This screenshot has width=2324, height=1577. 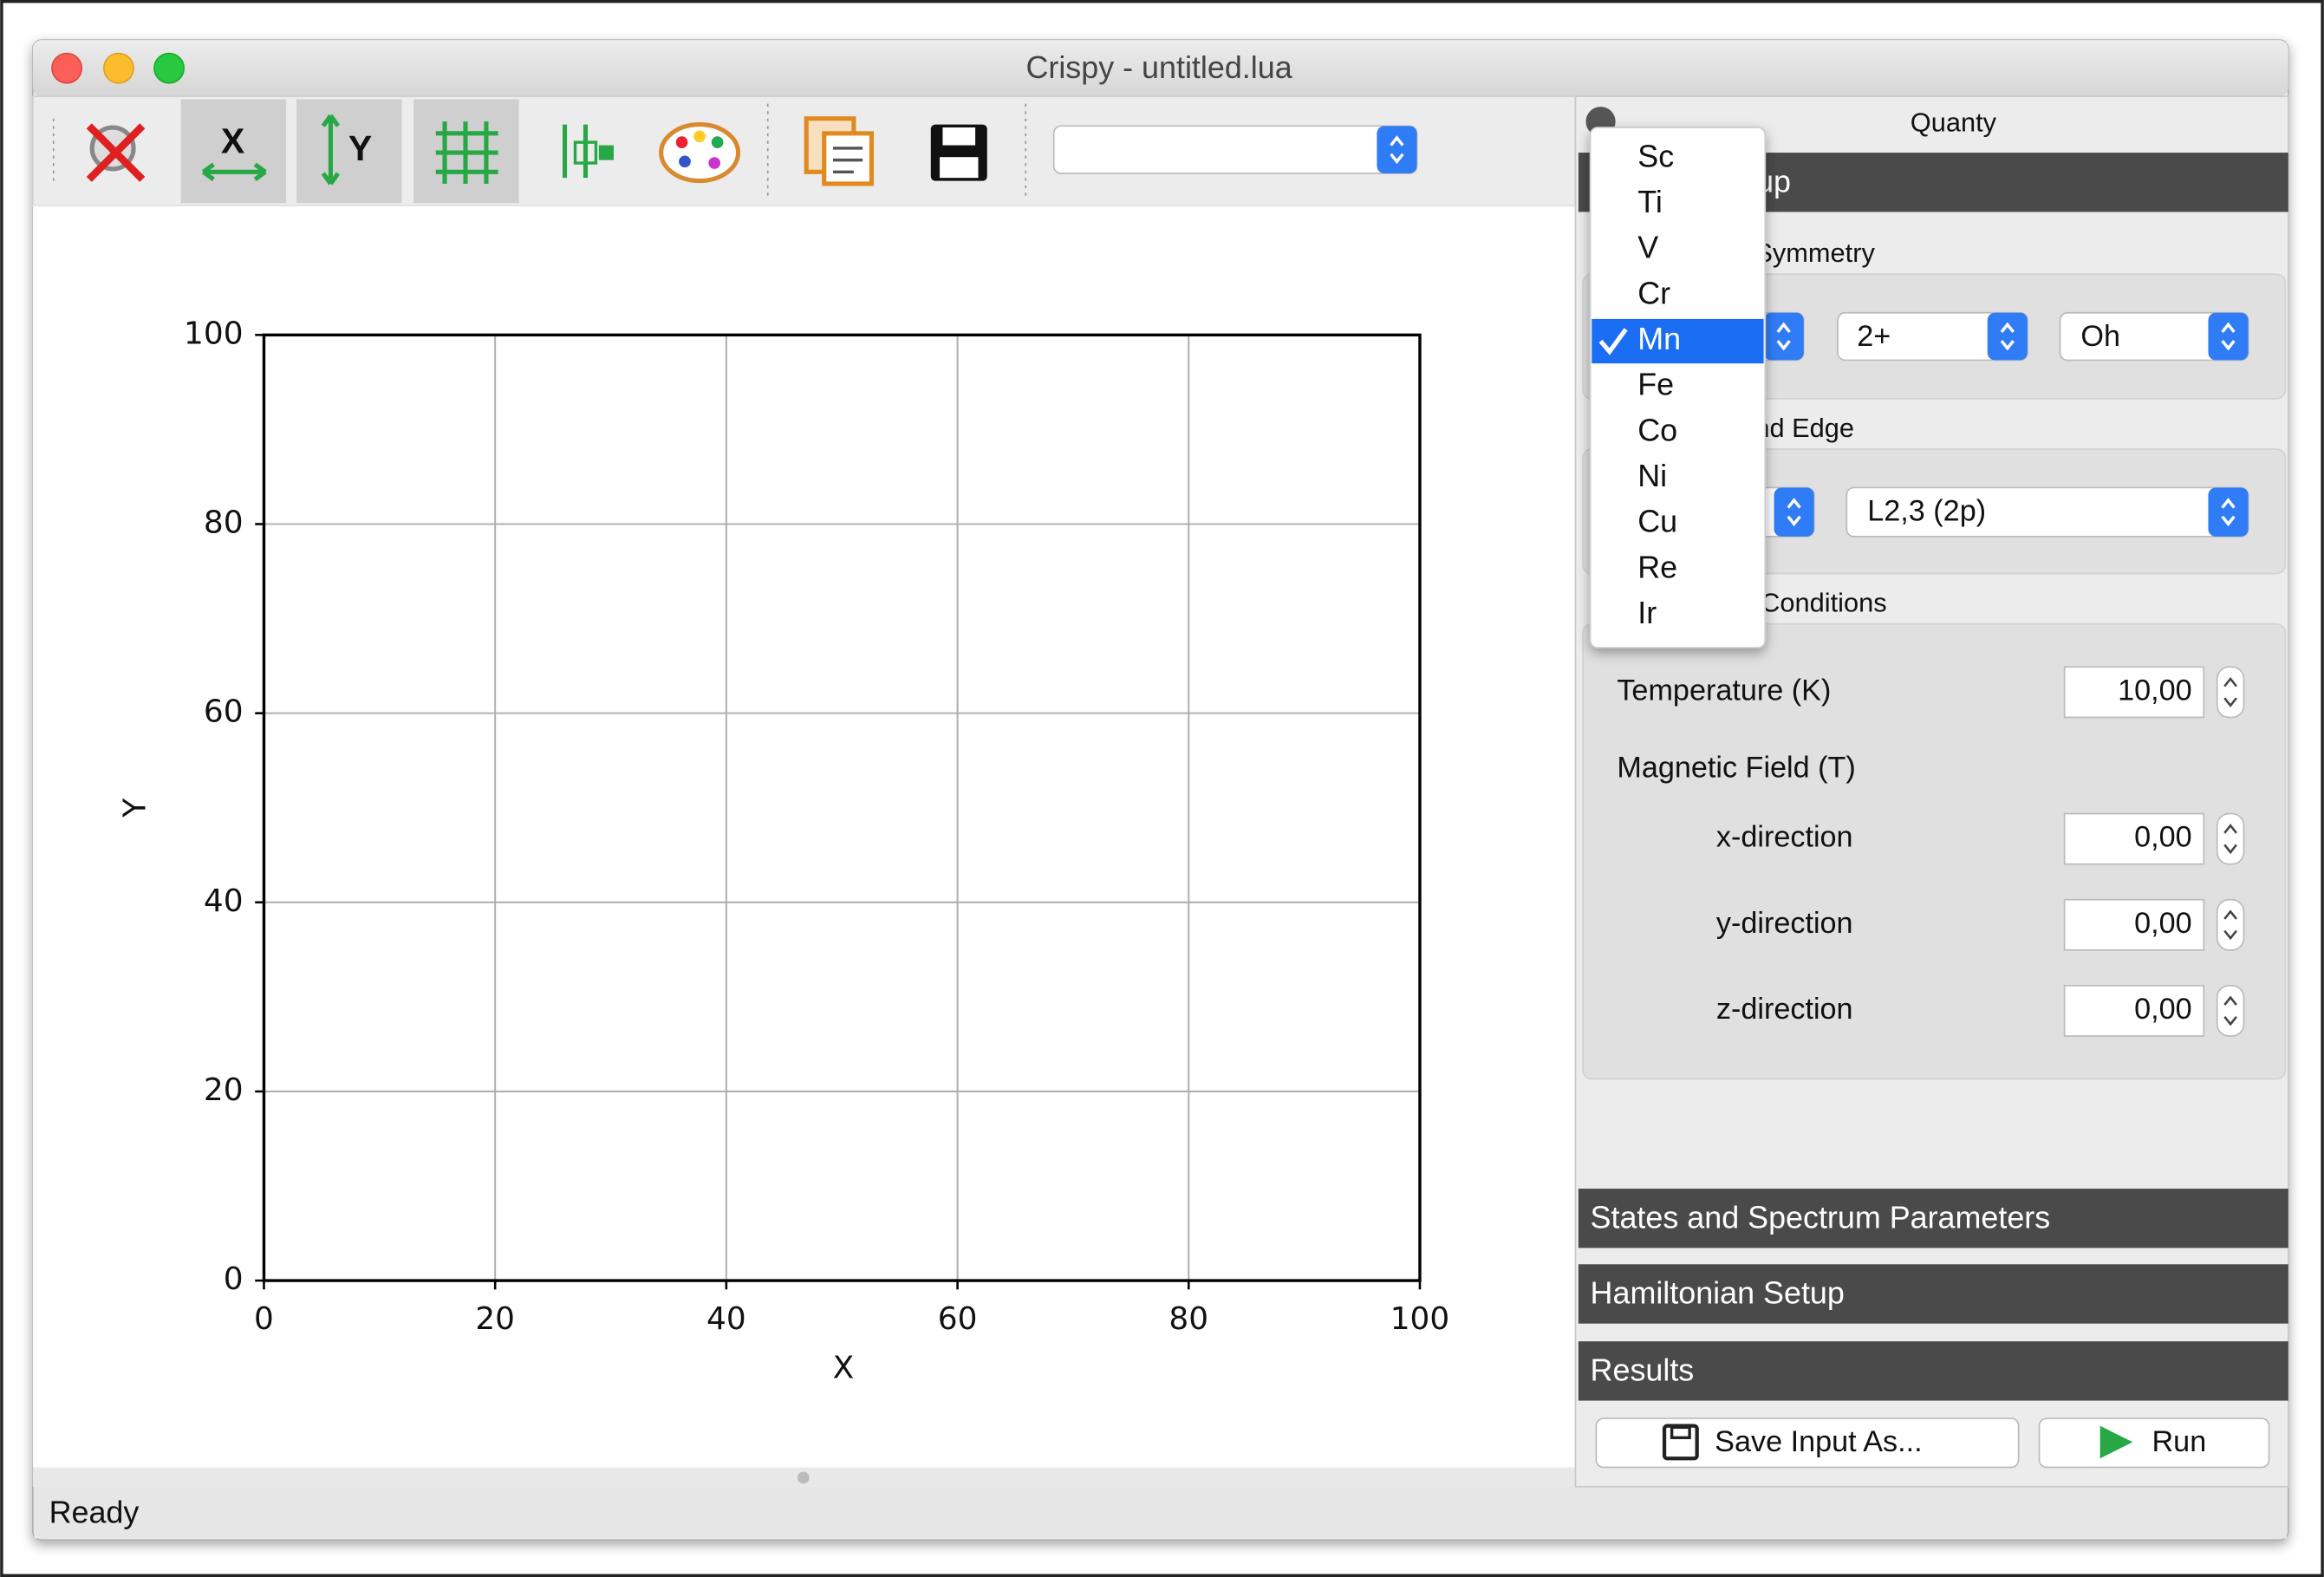 What do you see at coordinates (1650, 202) in the screenshot?
I see `popup-item: Ti` at bounding box center [1650, 202].